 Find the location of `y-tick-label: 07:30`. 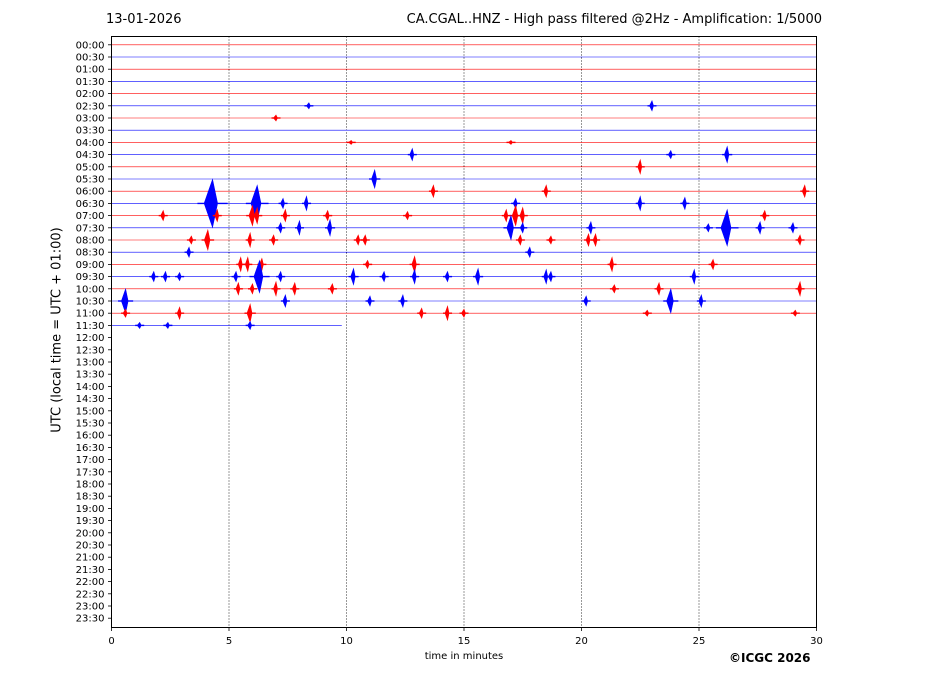

y-tick-label: 07:30 is located at coordinates (90, 228).